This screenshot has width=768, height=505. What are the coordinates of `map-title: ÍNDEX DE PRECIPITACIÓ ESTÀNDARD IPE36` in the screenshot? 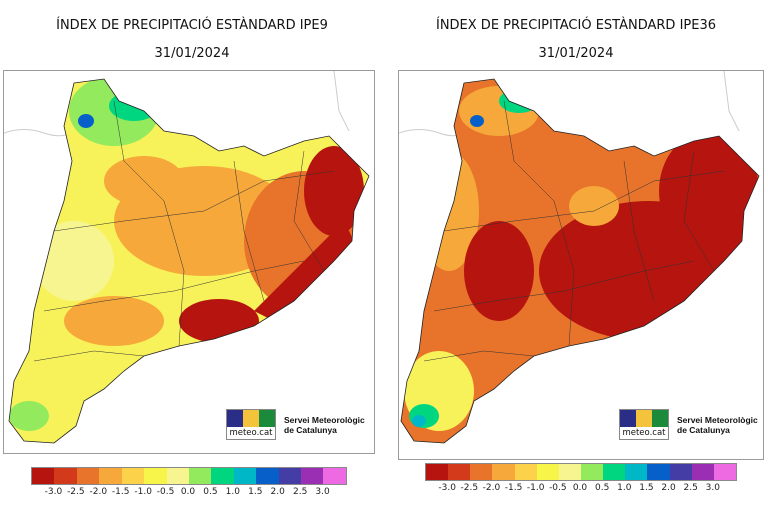 It's located at (575, 25).